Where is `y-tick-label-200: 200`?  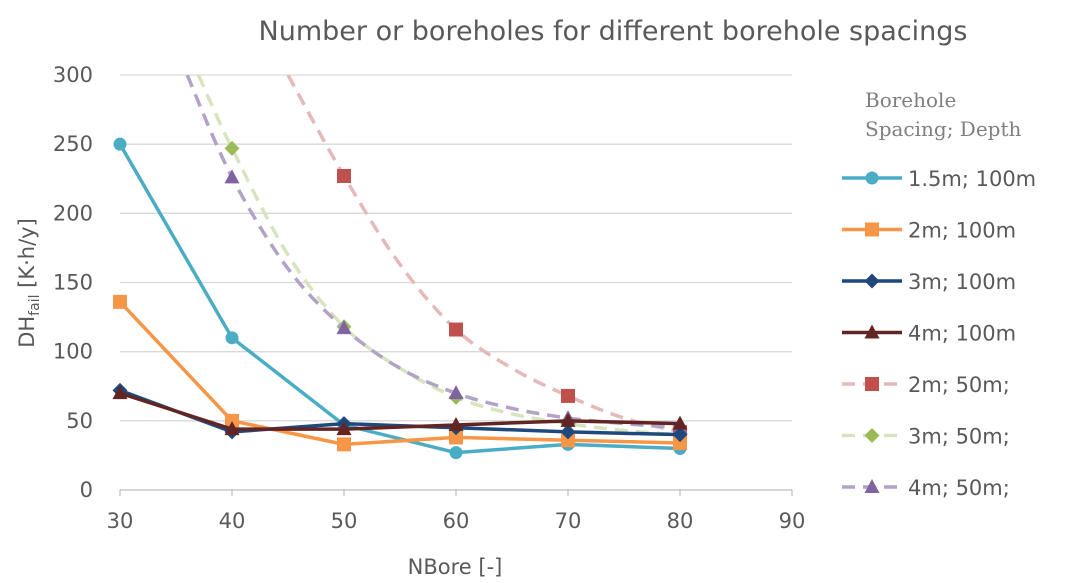
y-tick-label-200: 200 is located at coordinates (73, 213).